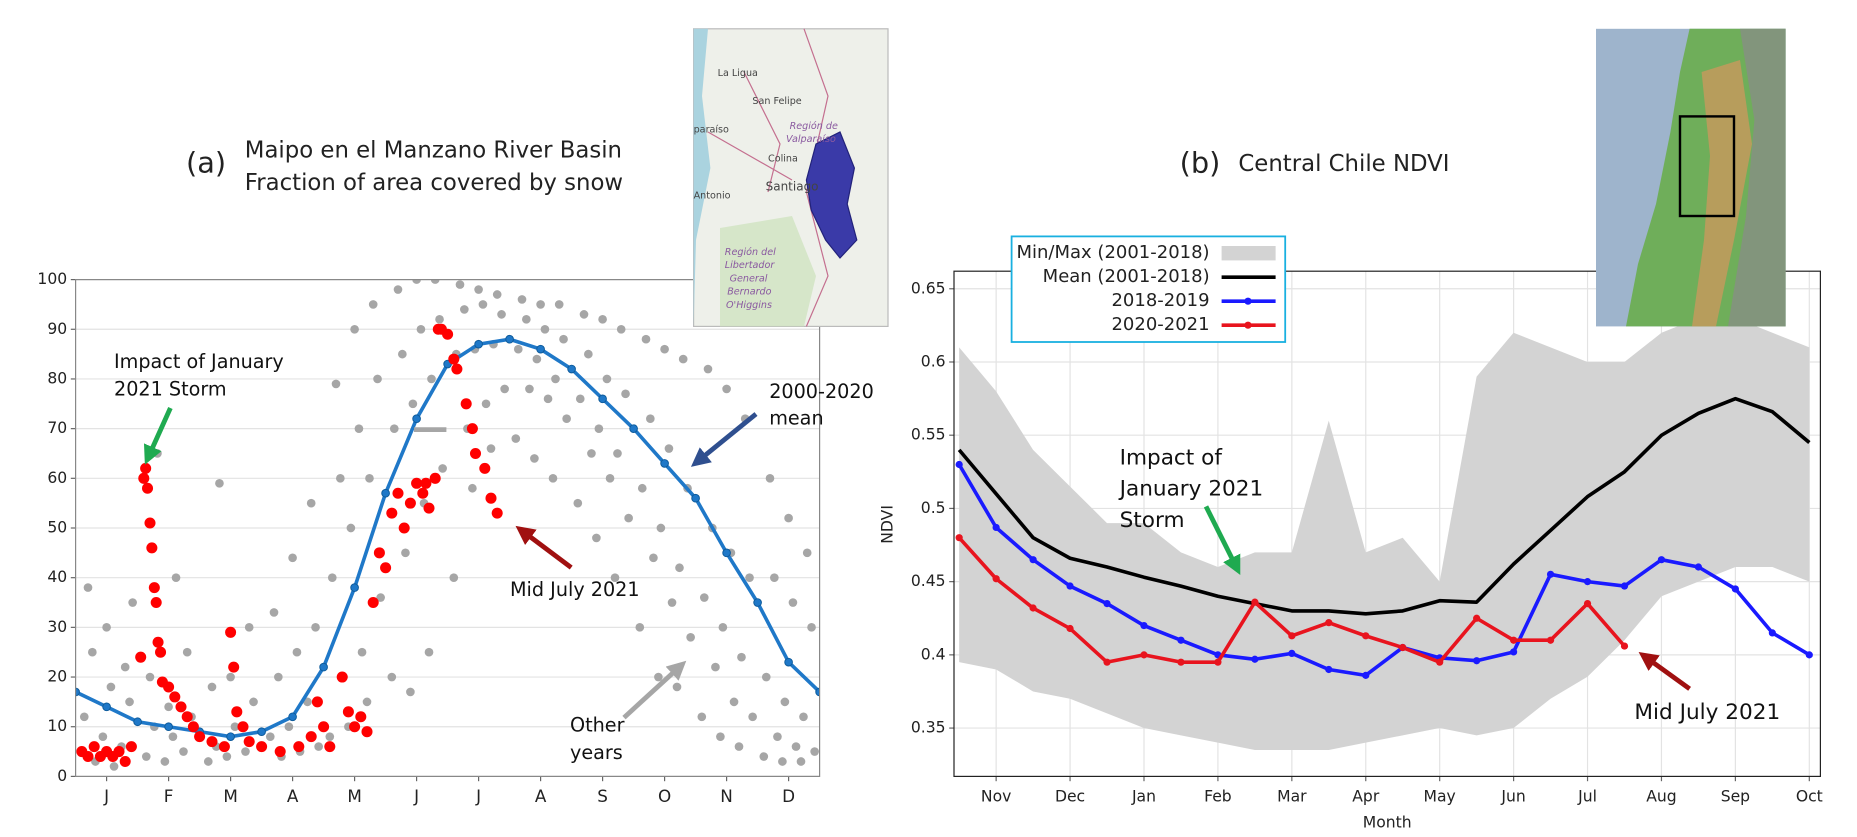  Describe the element at coordinates (711, 130) in the screenshot. I see `map-label: paraíso` at that location.